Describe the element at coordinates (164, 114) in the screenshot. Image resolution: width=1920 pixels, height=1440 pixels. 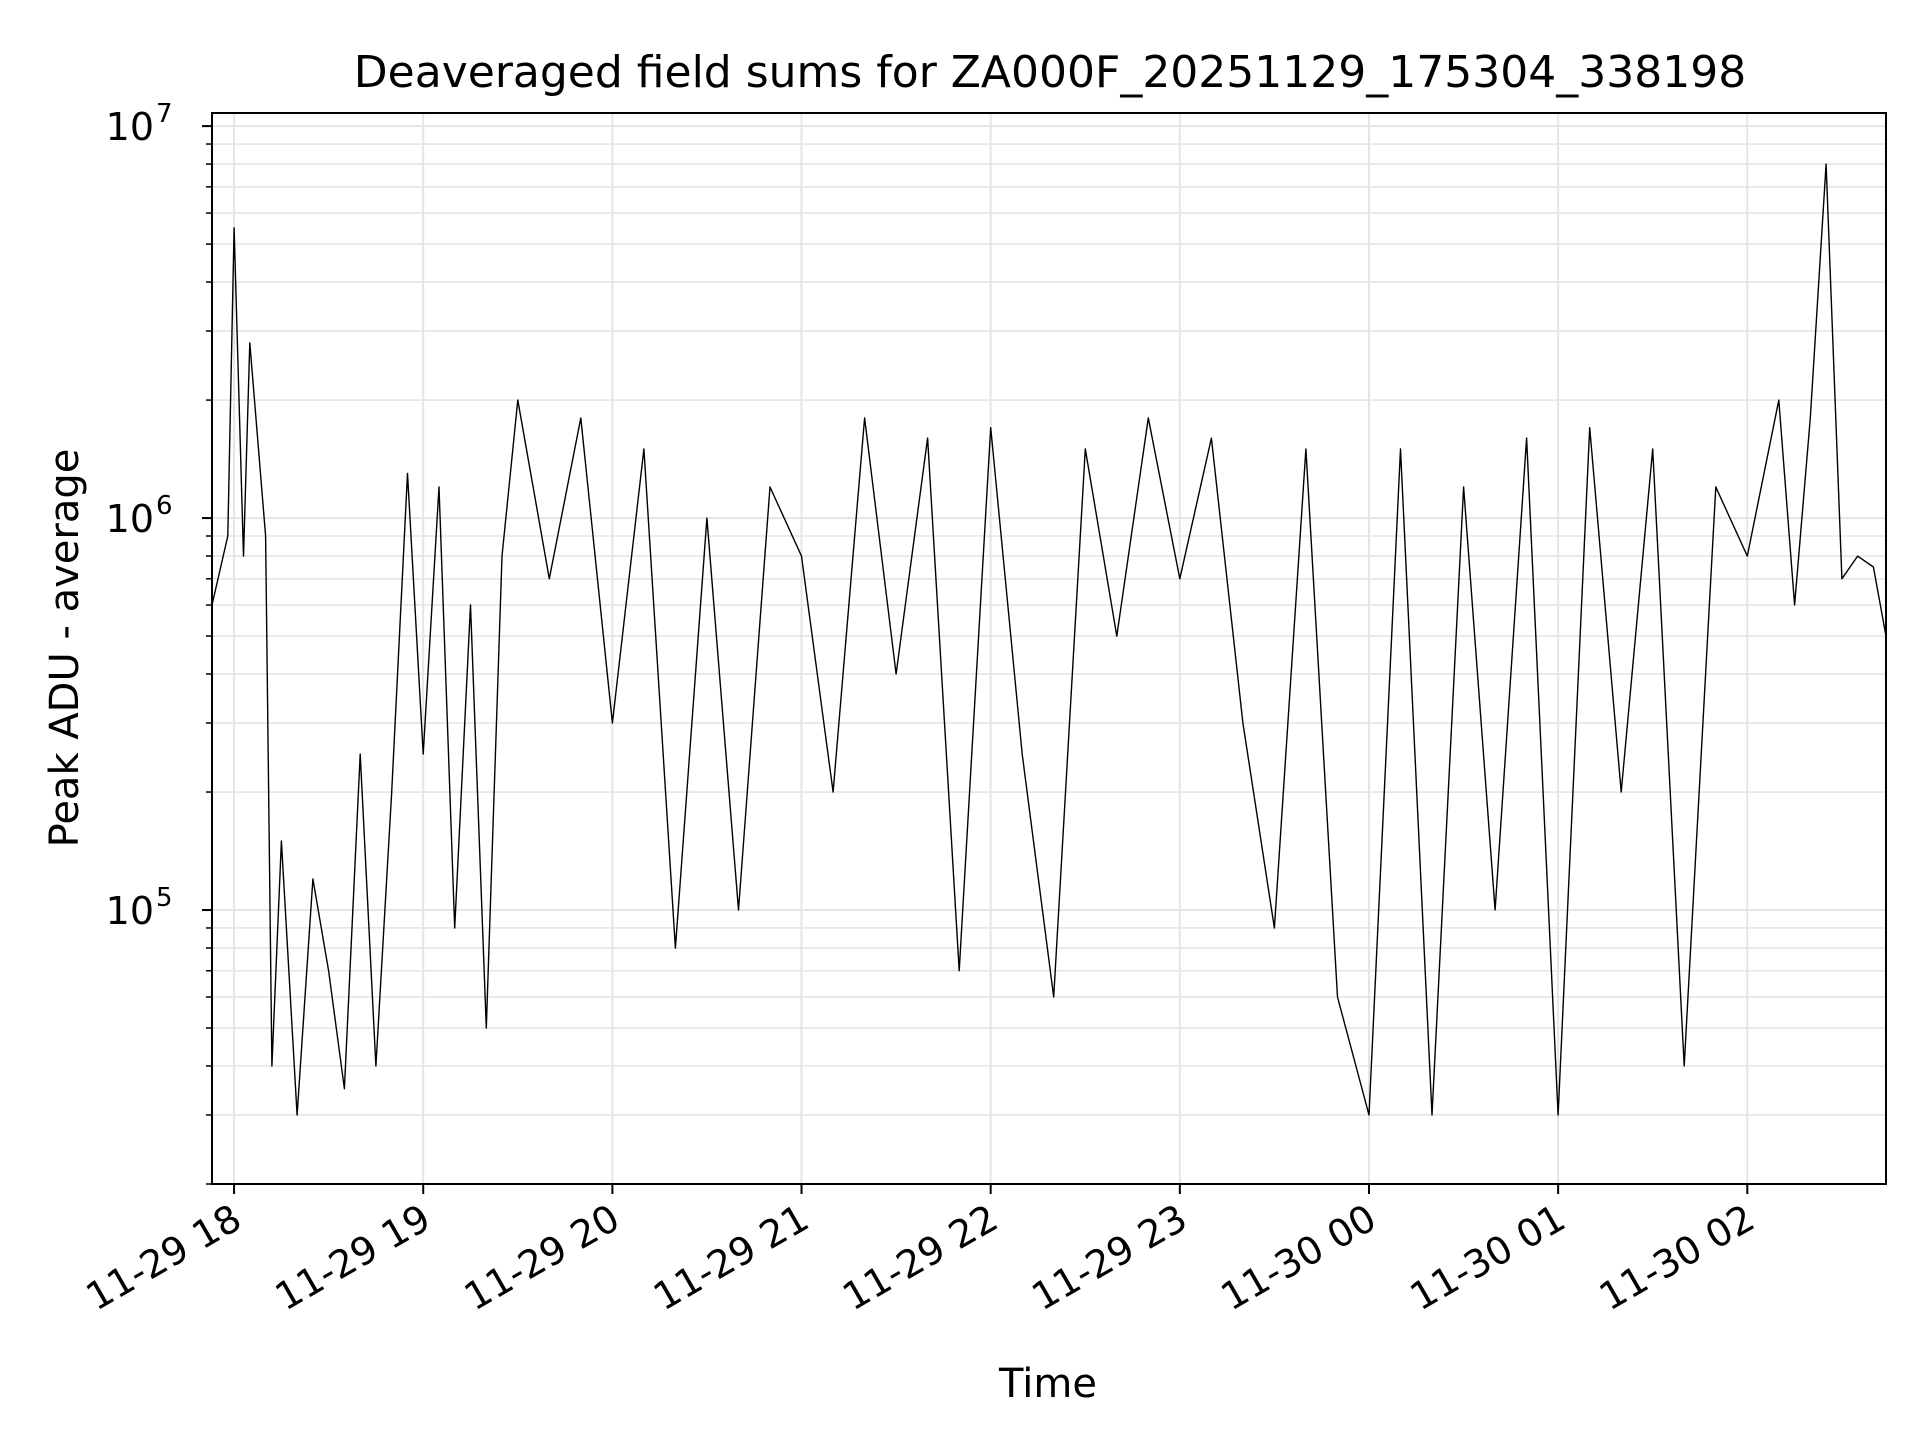
I see `y-tick-exponent: 7` at that location.